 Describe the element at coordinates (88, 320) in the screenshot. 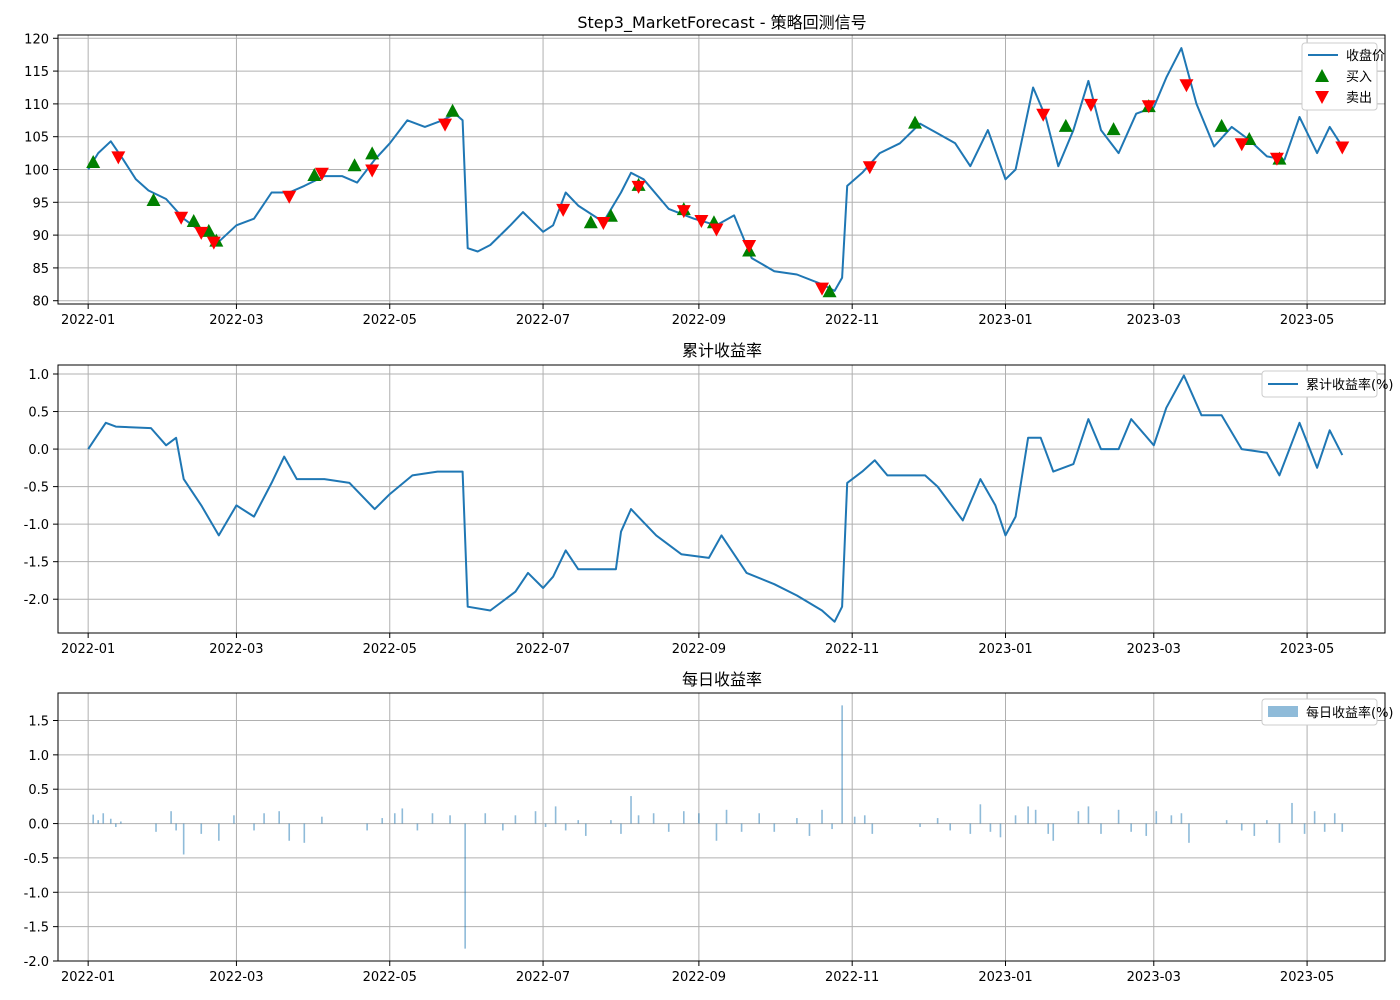

I see `x-tick-label: 2022-01` at that location.